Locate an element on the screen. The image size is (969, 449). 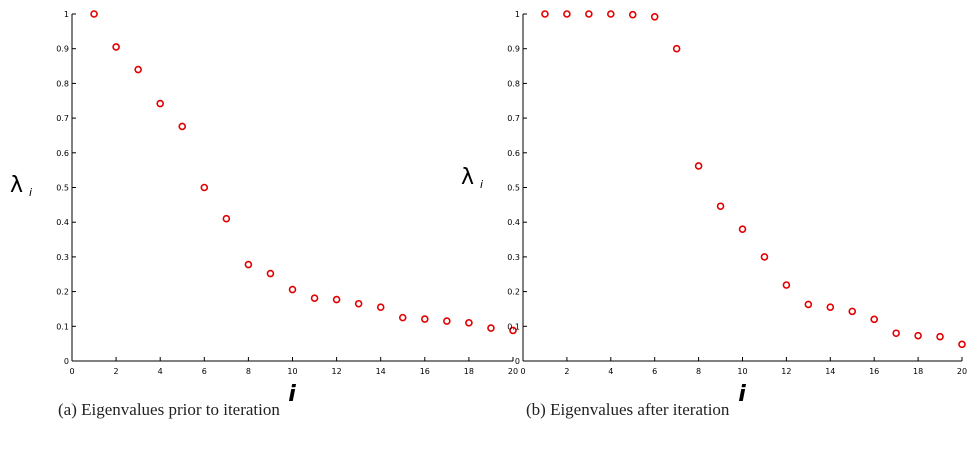
caption-a: (a) Eigenvalues prior to iteration is located at coordinates (169, 409).